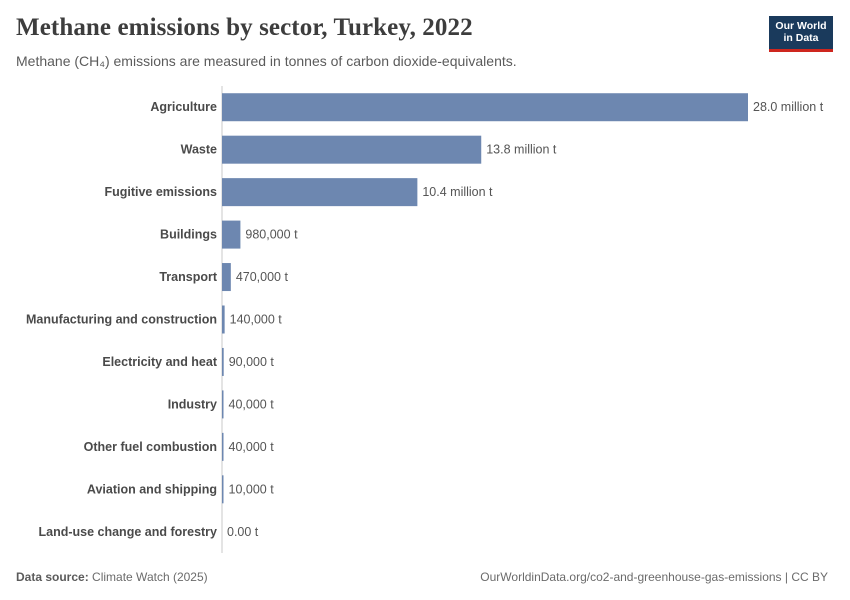 This screenshot has height=600, width=850. What do you see at coordinates (150, 577) in the screenshot?
I see `data-source-value: Climate Watch (2025)` at bounding box center [150, 577].